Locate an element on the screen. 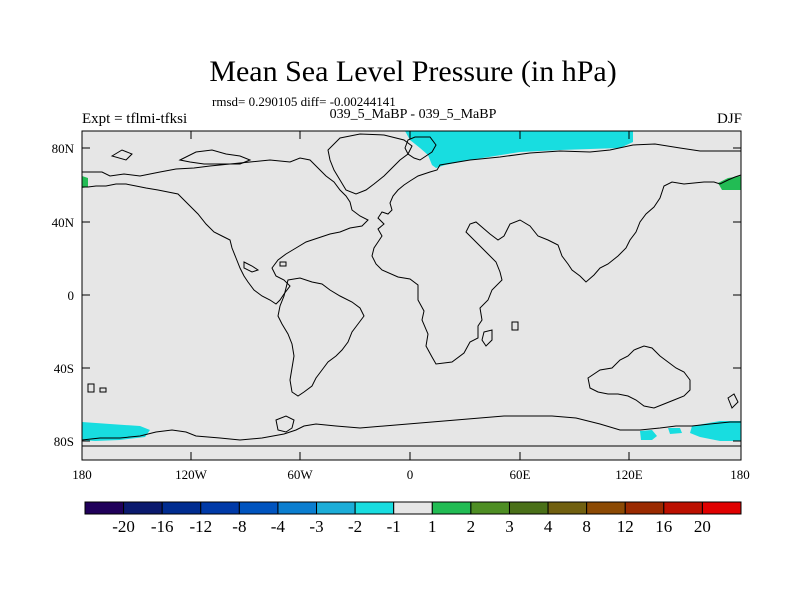  colorbar is located at coordinates (413, 508).